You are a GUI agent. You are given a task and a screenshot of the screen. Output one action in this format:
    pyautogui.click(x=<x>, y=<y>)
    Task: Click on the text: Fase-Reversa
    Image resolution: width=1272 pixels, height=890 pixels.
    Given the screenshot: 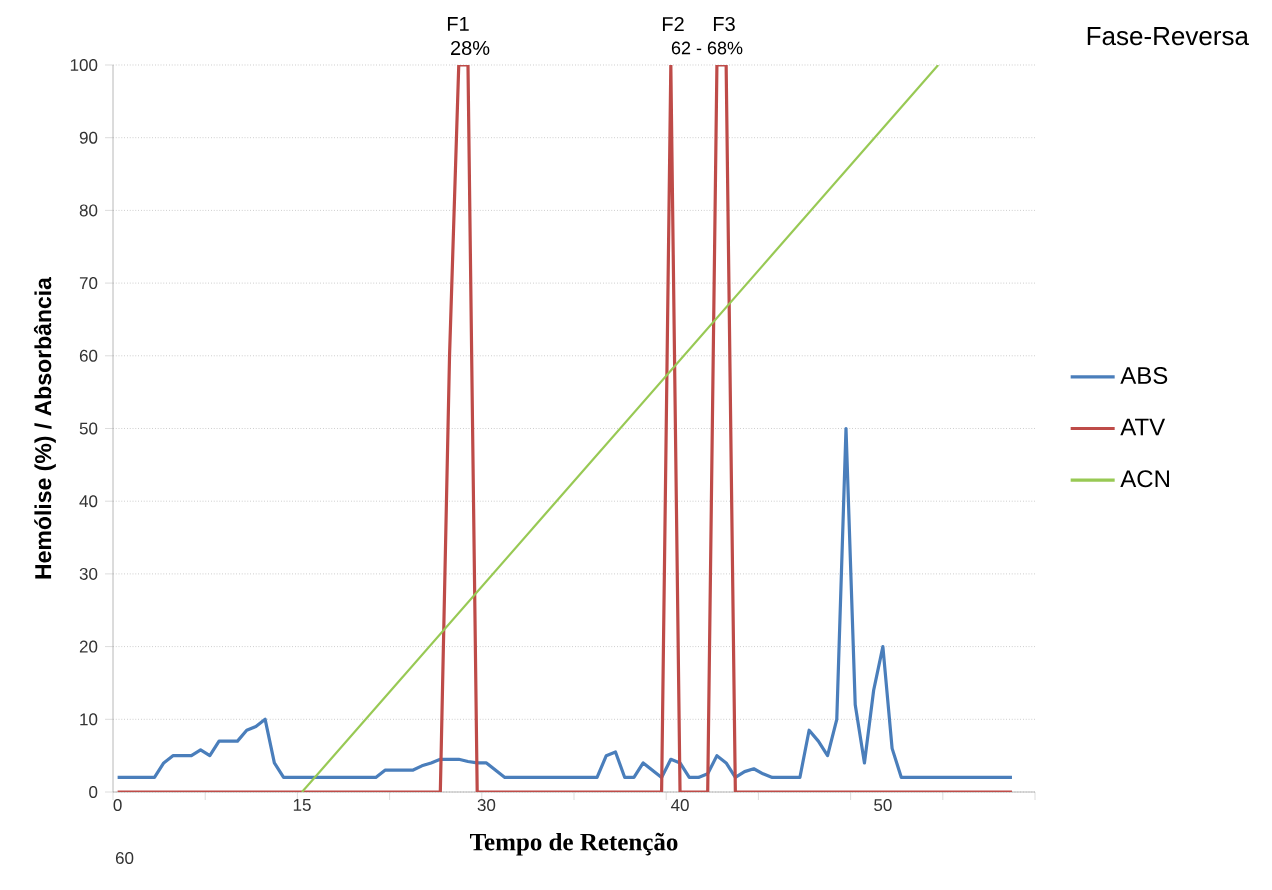 What is the action you would take?
    pyautogui.click(x=1168, y=36)
    